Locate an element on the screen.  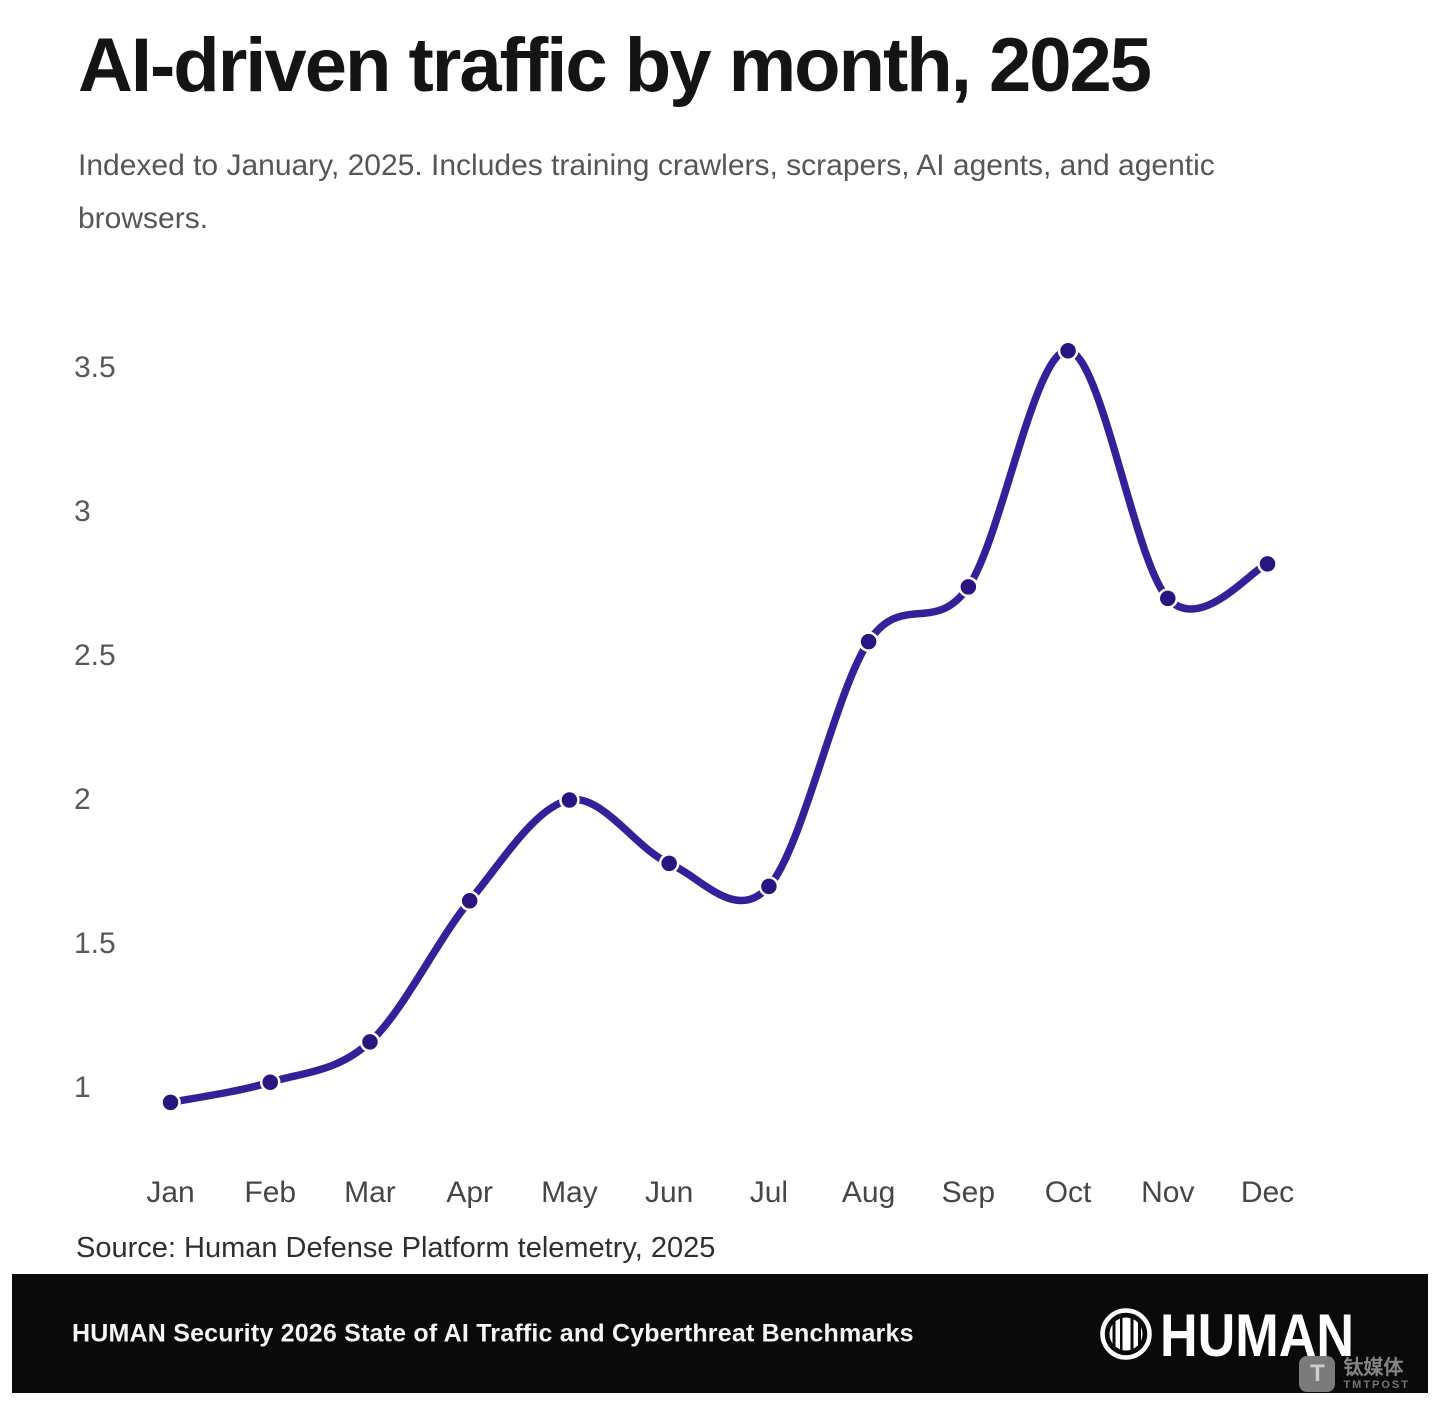
y-tick-label: 3.5 is located at coordinates (95, 367).